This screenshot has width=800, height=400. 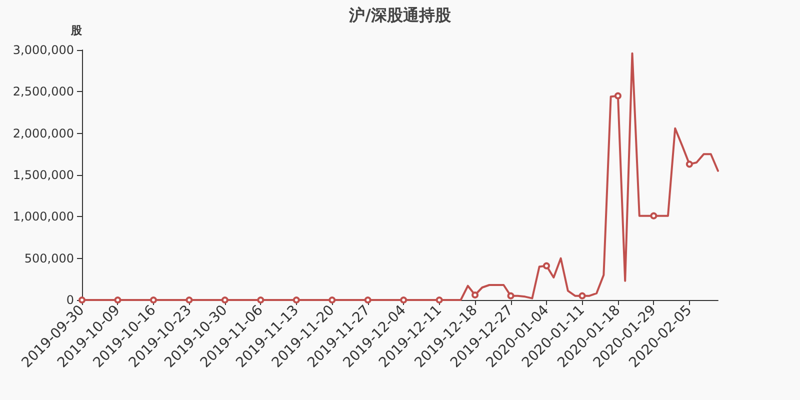 What do you see at coordinates (400, 15) in the screenshot?
I see `chart-title: 沪/深股通持股` at bounding box center [400, 15].